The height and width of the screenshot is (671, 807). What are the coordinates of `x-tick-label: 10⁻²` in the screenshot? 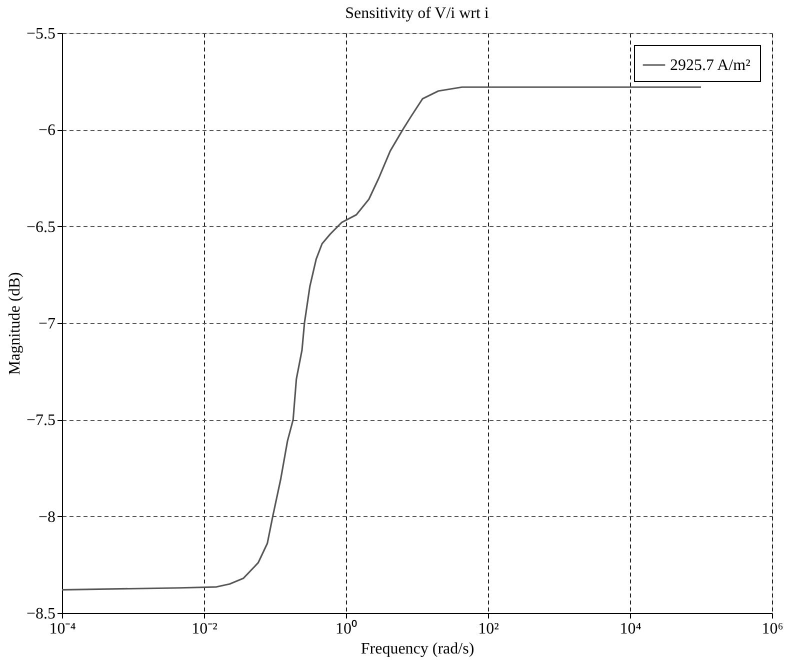 It's located at (205, 629).